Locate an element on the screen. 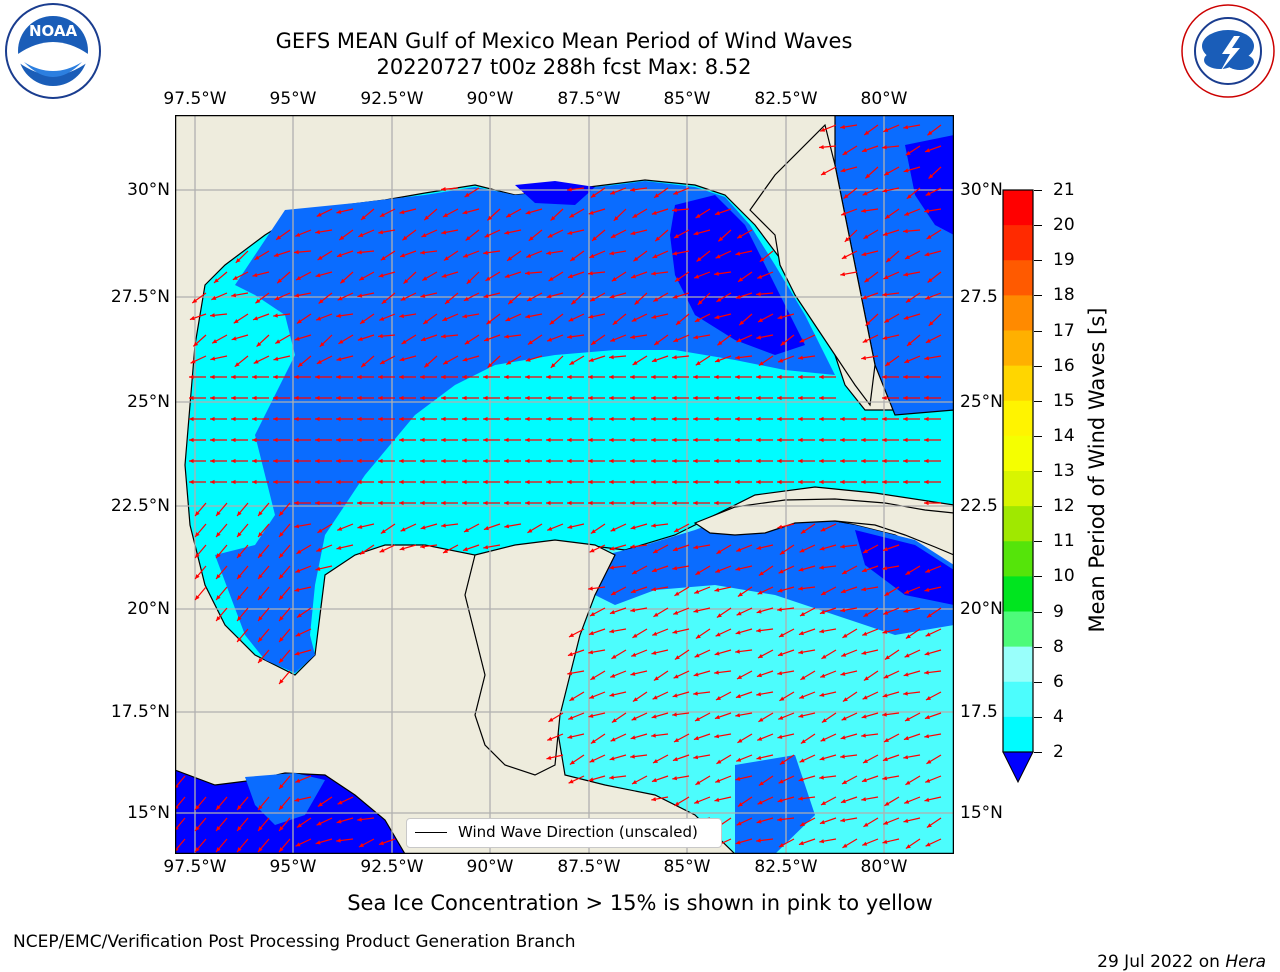 This screenshot has width=1280, height=972. colorbar-tick-label: 17 is located at coordinates (1064, 330).